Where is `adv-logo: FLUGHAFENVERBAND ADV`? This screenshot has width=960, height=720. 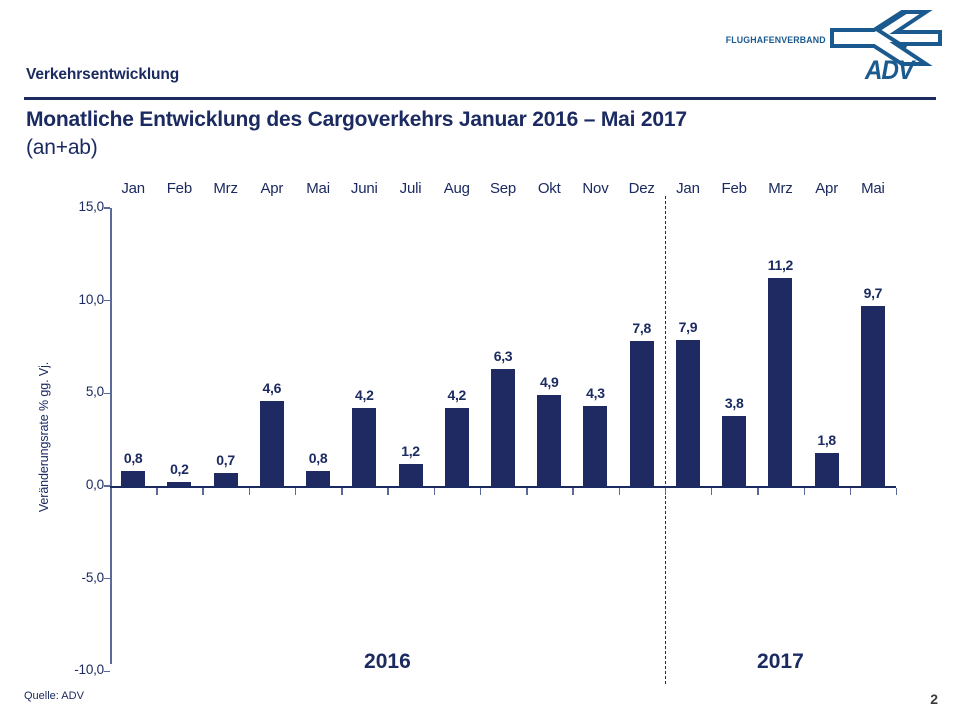
adv-logo: FLUGHAFENVERBAND ADV is located at coordinates (829, 47).